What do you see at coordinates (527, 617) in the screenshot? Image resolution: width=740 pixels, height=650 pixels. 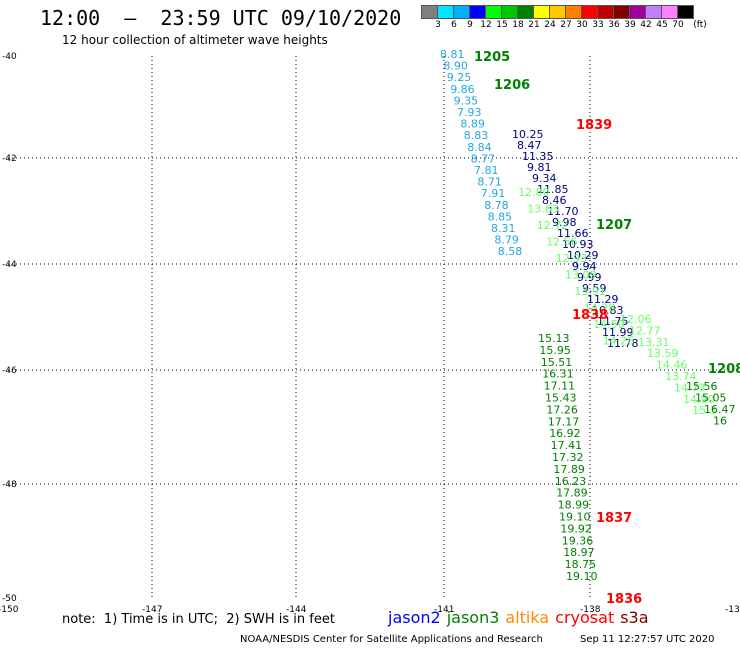 I see `legend-item: altika` at bounding box center [527, 617].